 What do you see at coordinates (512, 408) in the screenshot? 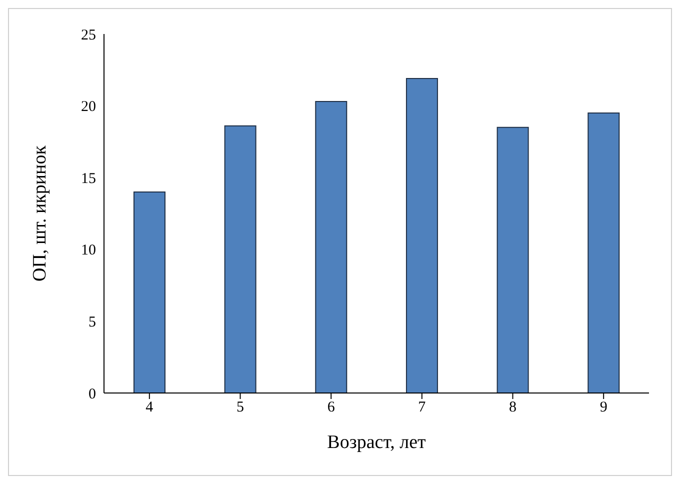
I see `x-tick-label: 8` at bounding box center [512, 408].